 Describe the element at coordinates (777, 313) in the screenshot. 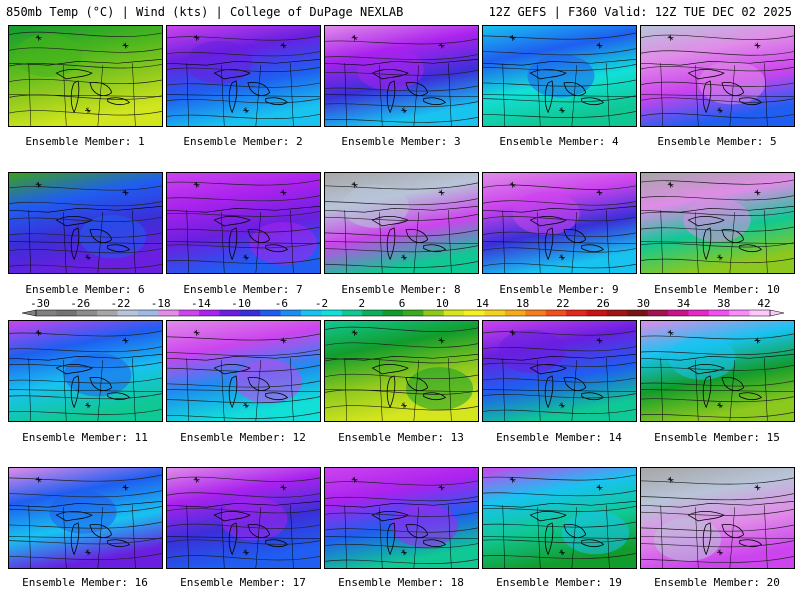

I see `colorbar-arrow-right` at that location.